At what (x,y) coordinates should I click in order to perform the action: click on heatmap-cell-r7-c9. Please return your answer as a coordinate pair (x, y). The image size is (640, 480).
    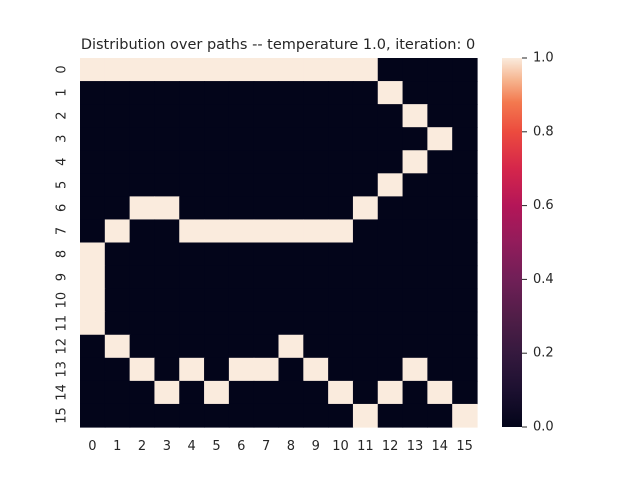
    Looking at the image, I should click on (316, 231).